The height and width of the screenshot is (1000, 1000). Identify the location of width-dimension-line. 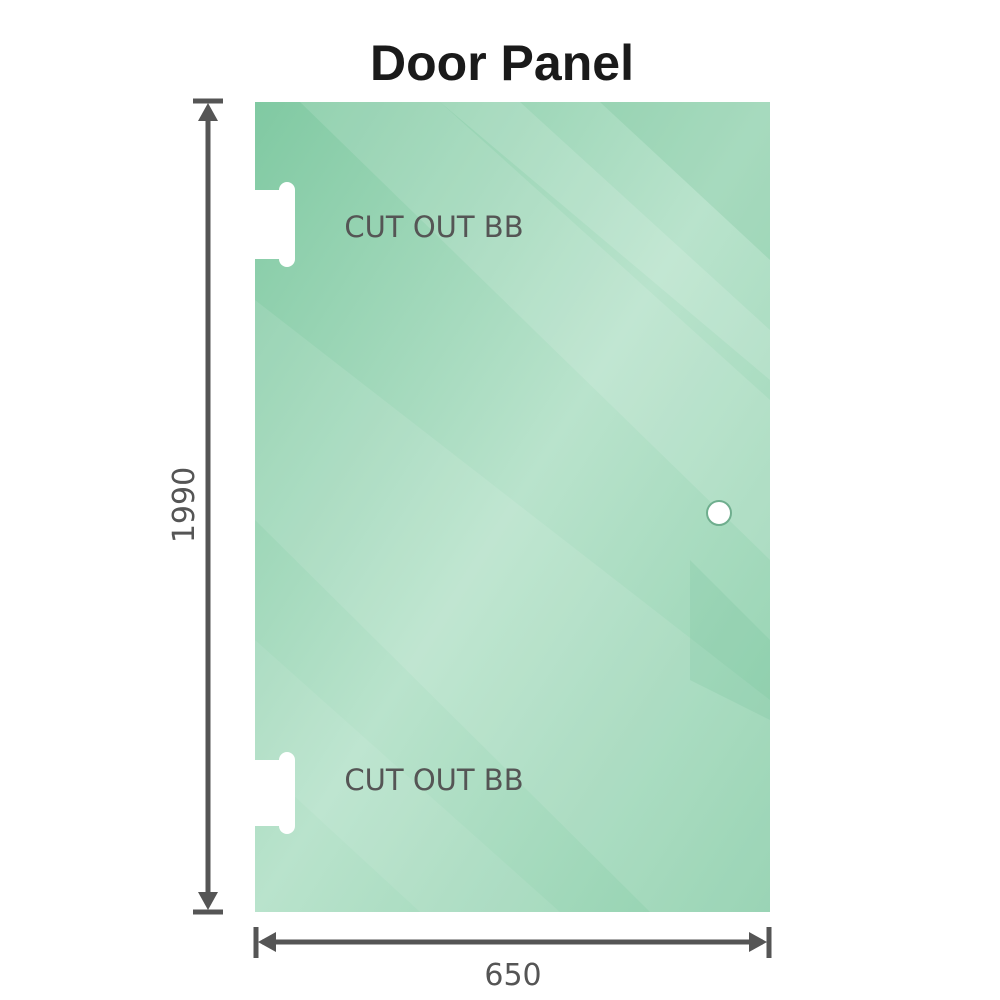
(512, 942).